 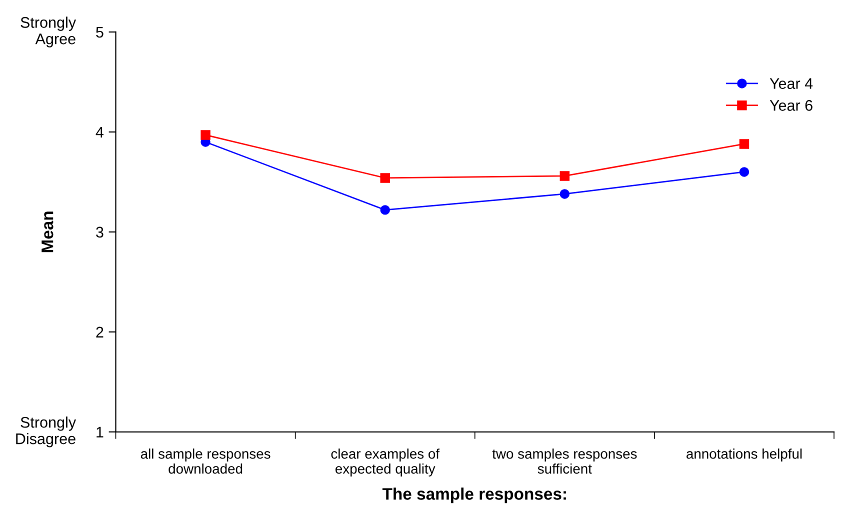 I want to click on legend-label: Year 6, so click(x=791, y=105).